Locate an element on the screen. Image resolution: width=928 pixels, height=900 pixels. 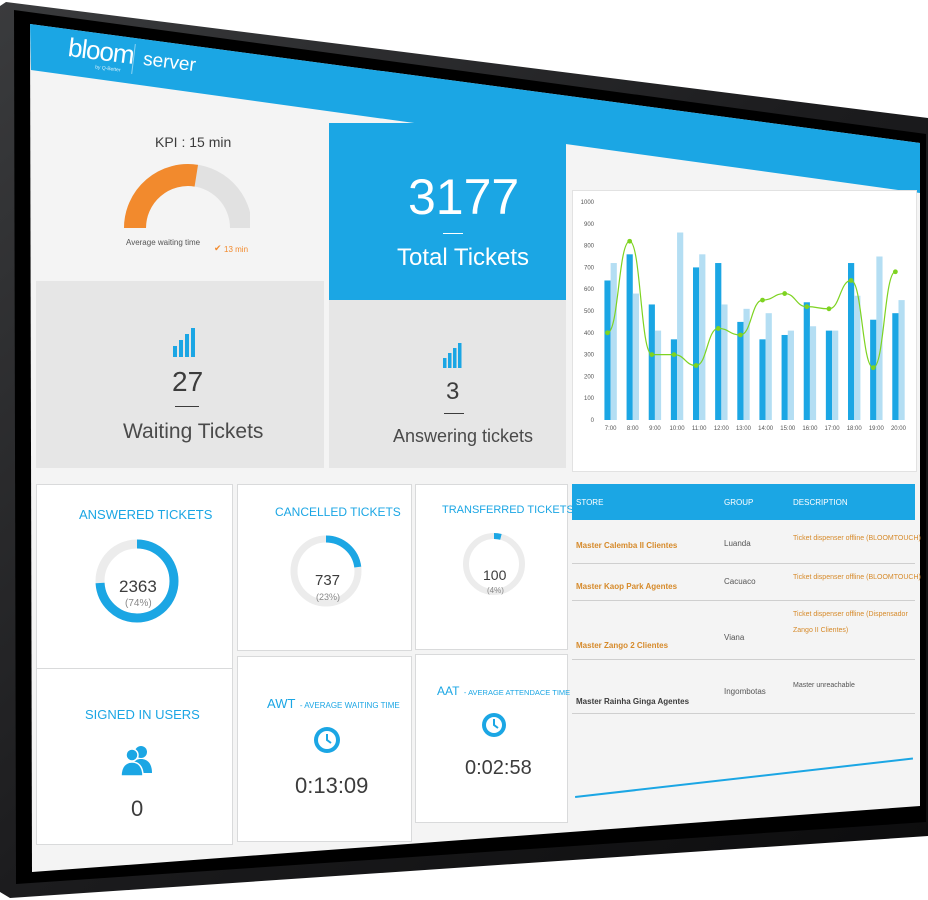
x-tick-label: 10:00 is located at coordinates (678, 429).